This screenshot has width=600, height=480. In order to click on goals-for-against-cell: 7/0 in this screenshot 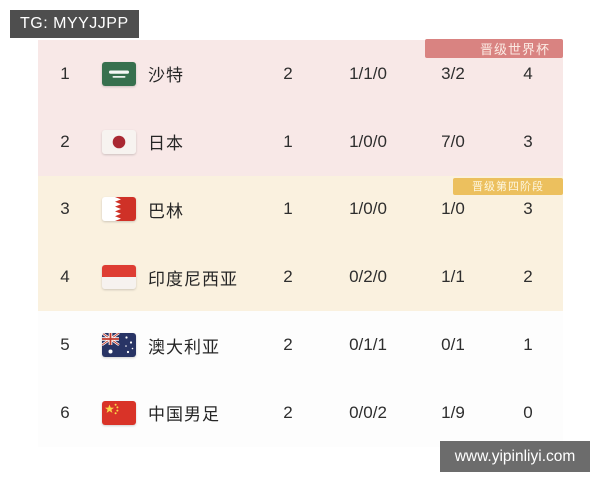, I will do `click(453, 141)`.